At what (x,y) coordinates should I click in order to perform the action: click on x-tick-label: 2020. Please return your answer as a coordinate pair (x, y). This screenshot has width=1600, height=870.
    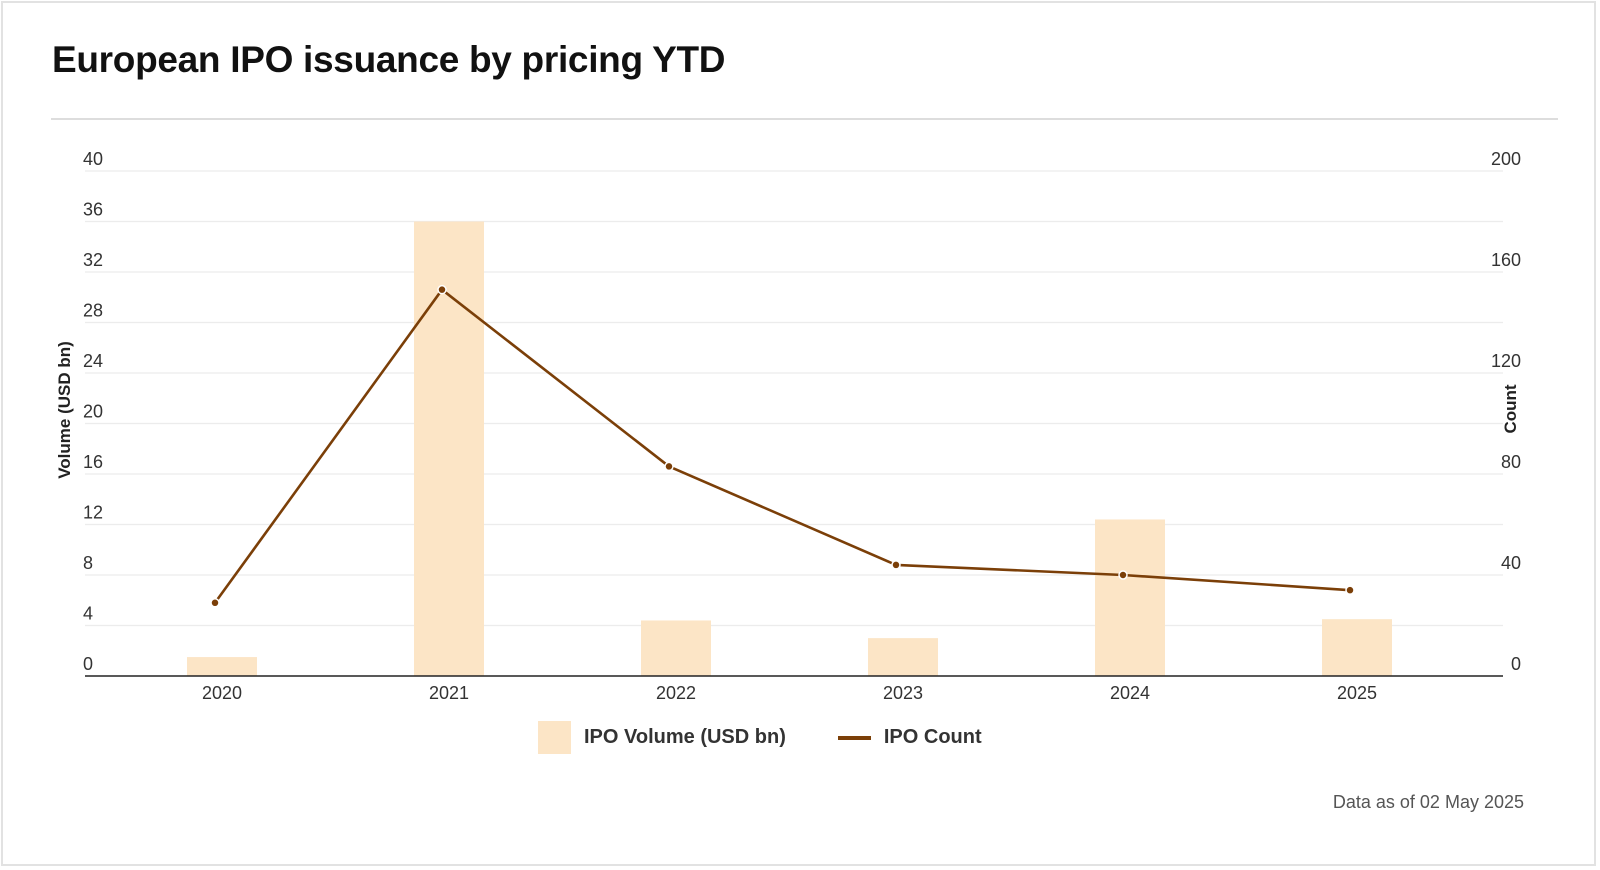
    Looking at the image, I should click on (222, 693).